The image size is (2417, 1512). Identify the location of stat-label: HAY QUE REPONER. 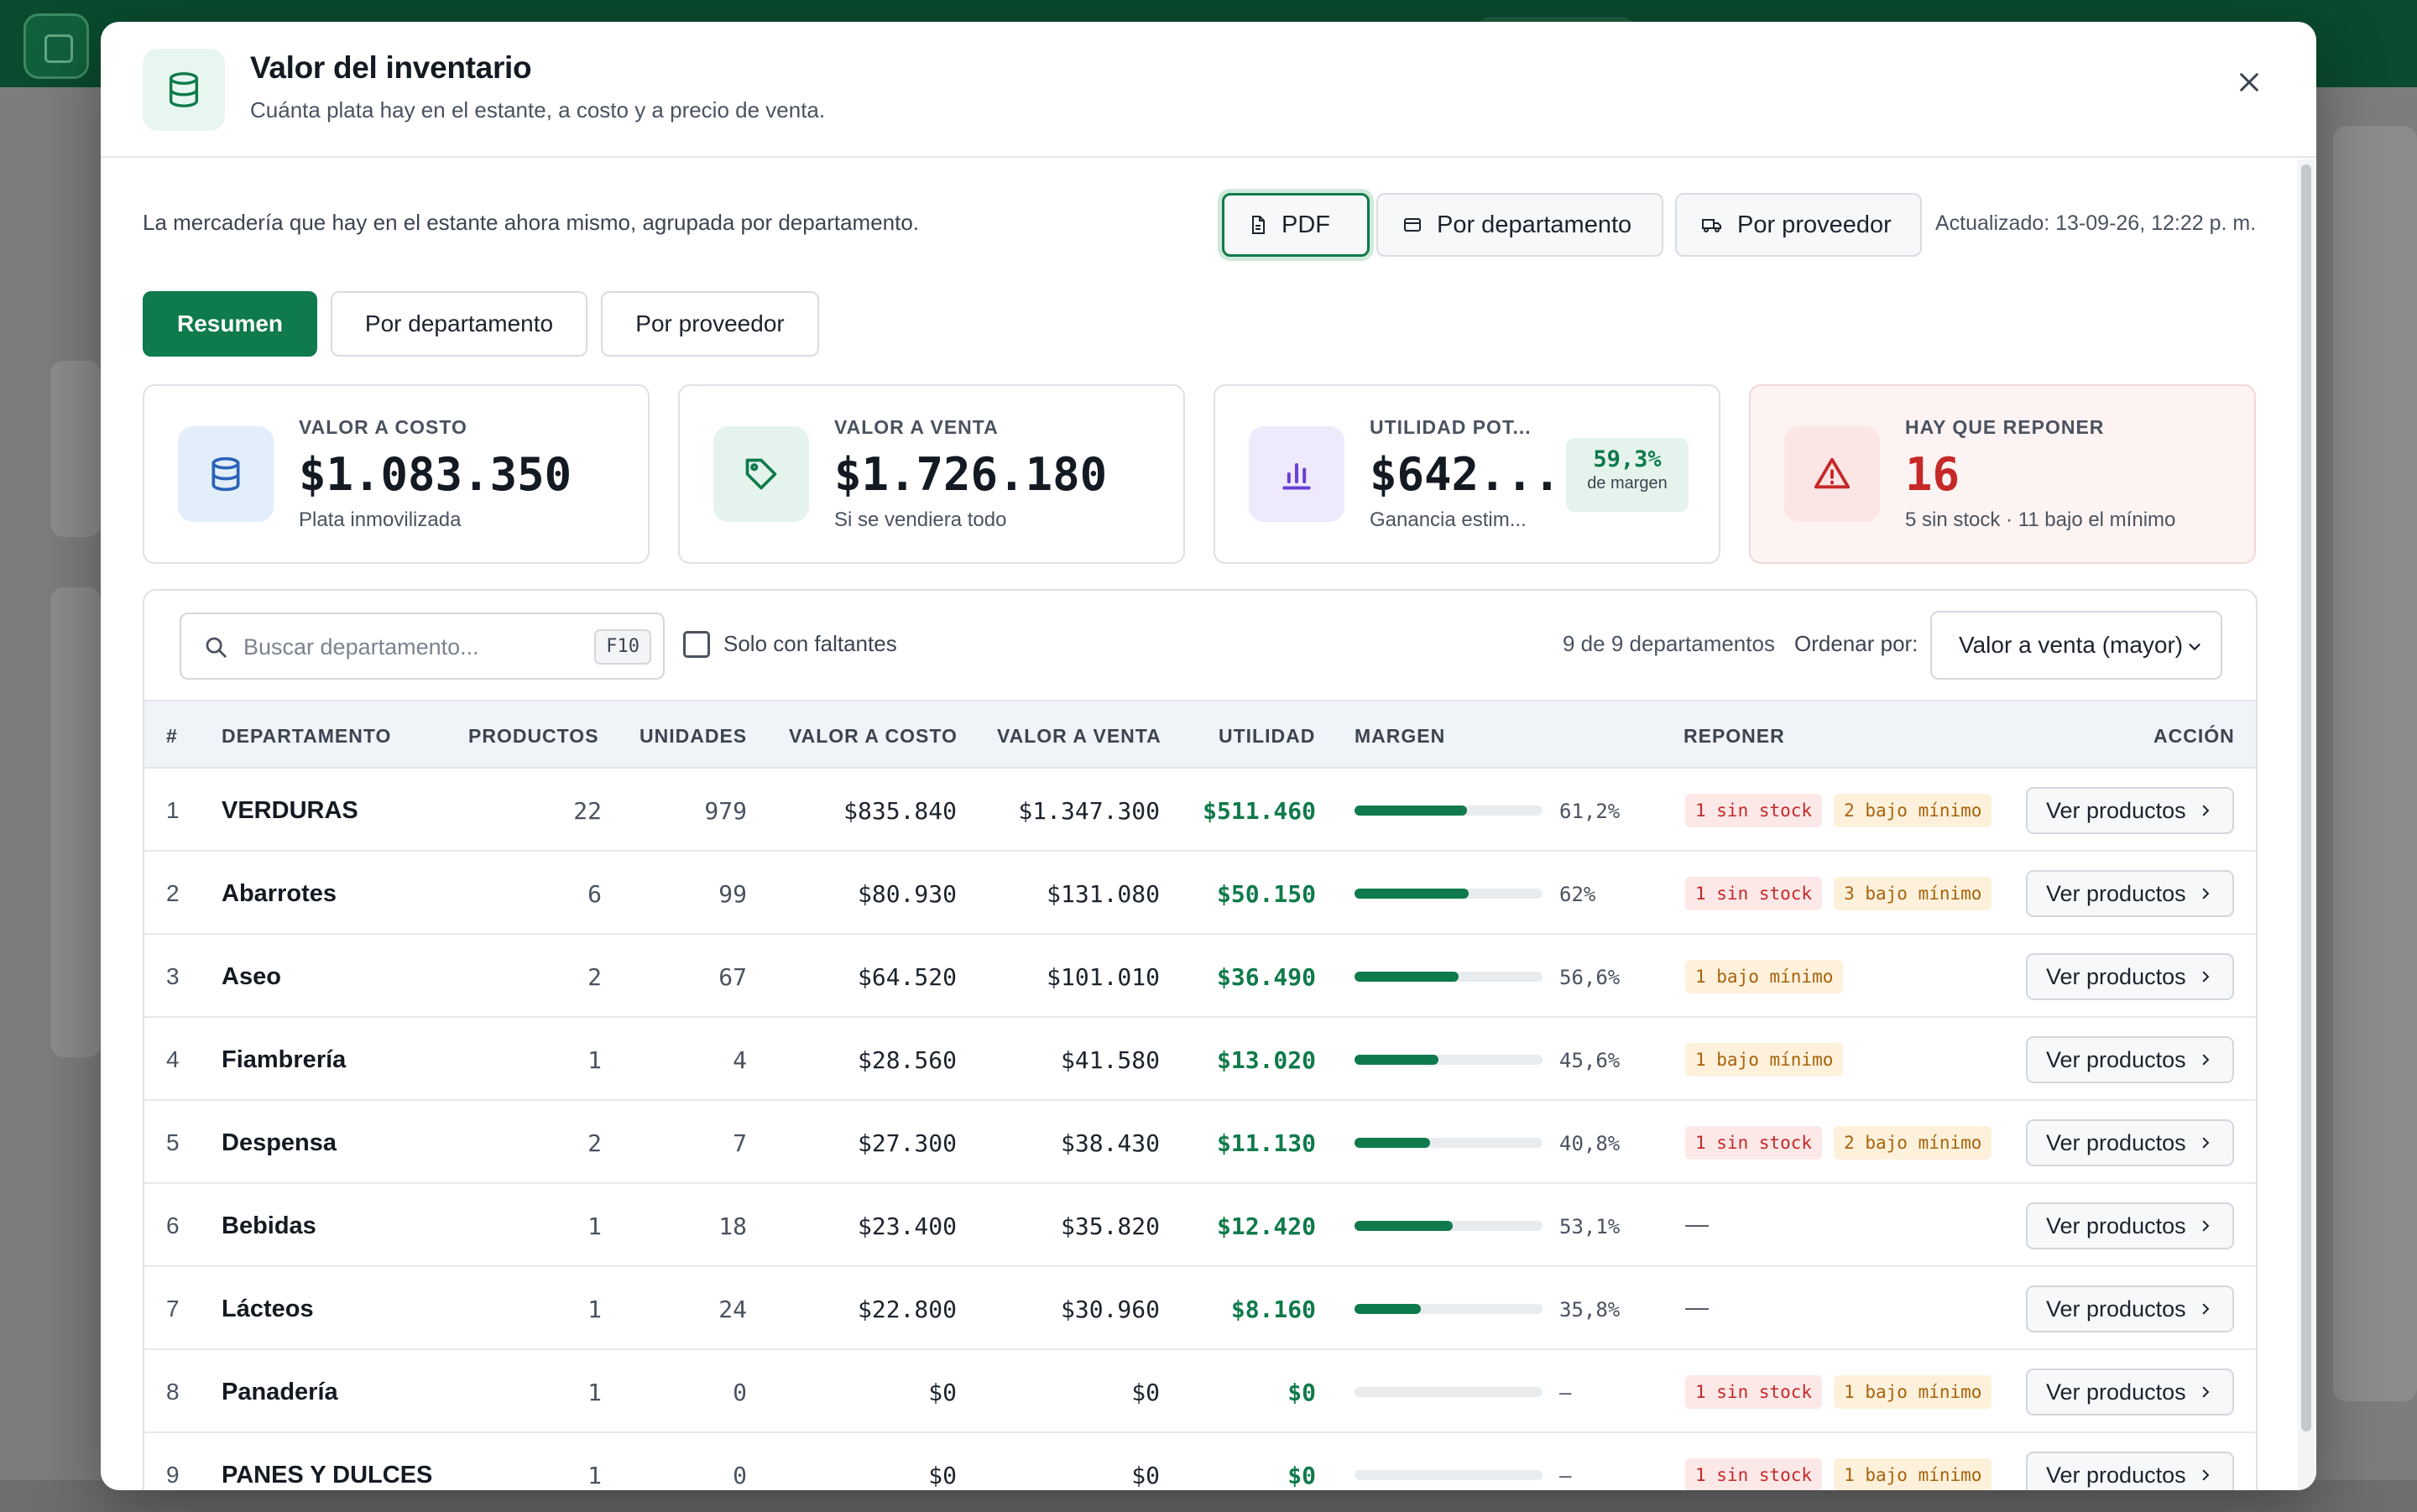
(2005, 427).